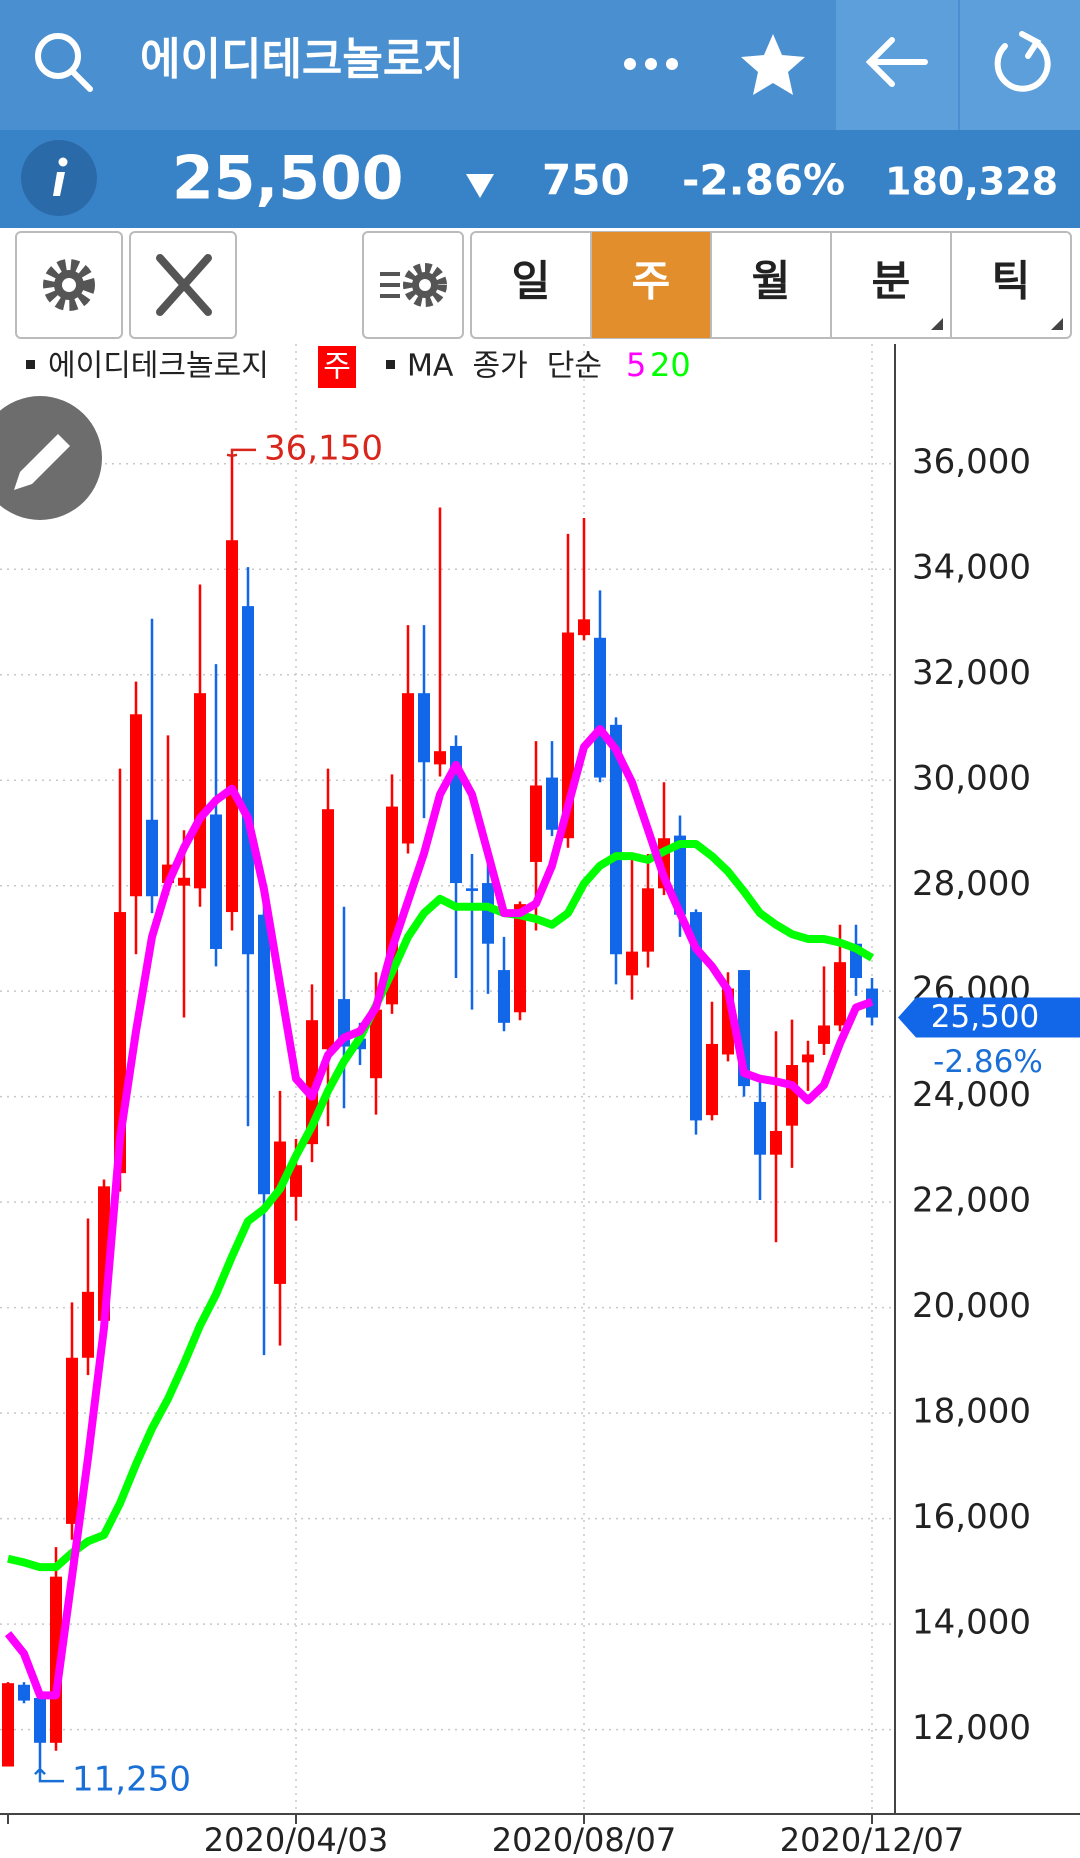  I want to click on refresh-button-bg, so click(1020, 65).